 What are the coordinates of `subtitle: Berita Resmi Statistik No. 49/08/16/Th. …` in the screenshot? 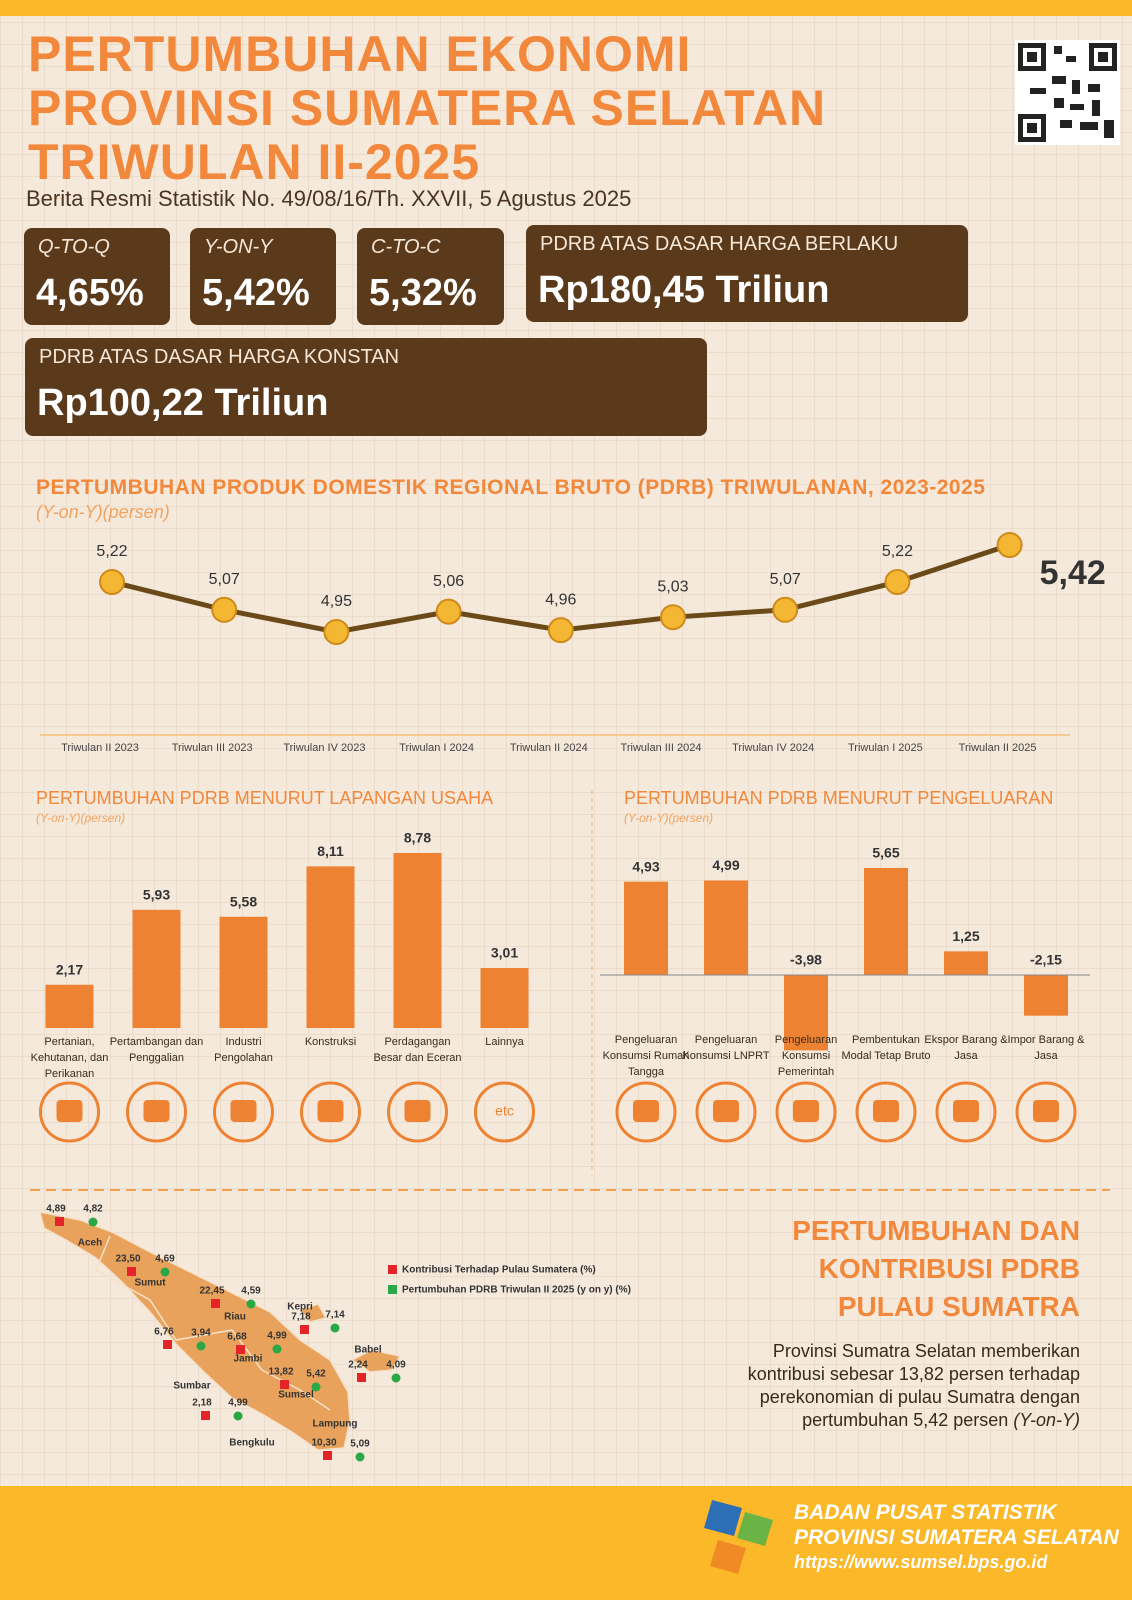 It's located at (329, 198).